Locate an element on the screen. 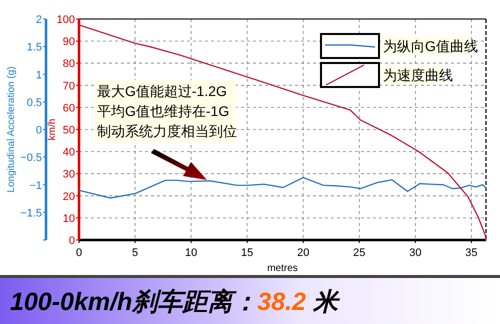 Image resolution: width=500 pixels, height=324 pixels. y-tick-label: 30 is located at coordinates (68, 174).